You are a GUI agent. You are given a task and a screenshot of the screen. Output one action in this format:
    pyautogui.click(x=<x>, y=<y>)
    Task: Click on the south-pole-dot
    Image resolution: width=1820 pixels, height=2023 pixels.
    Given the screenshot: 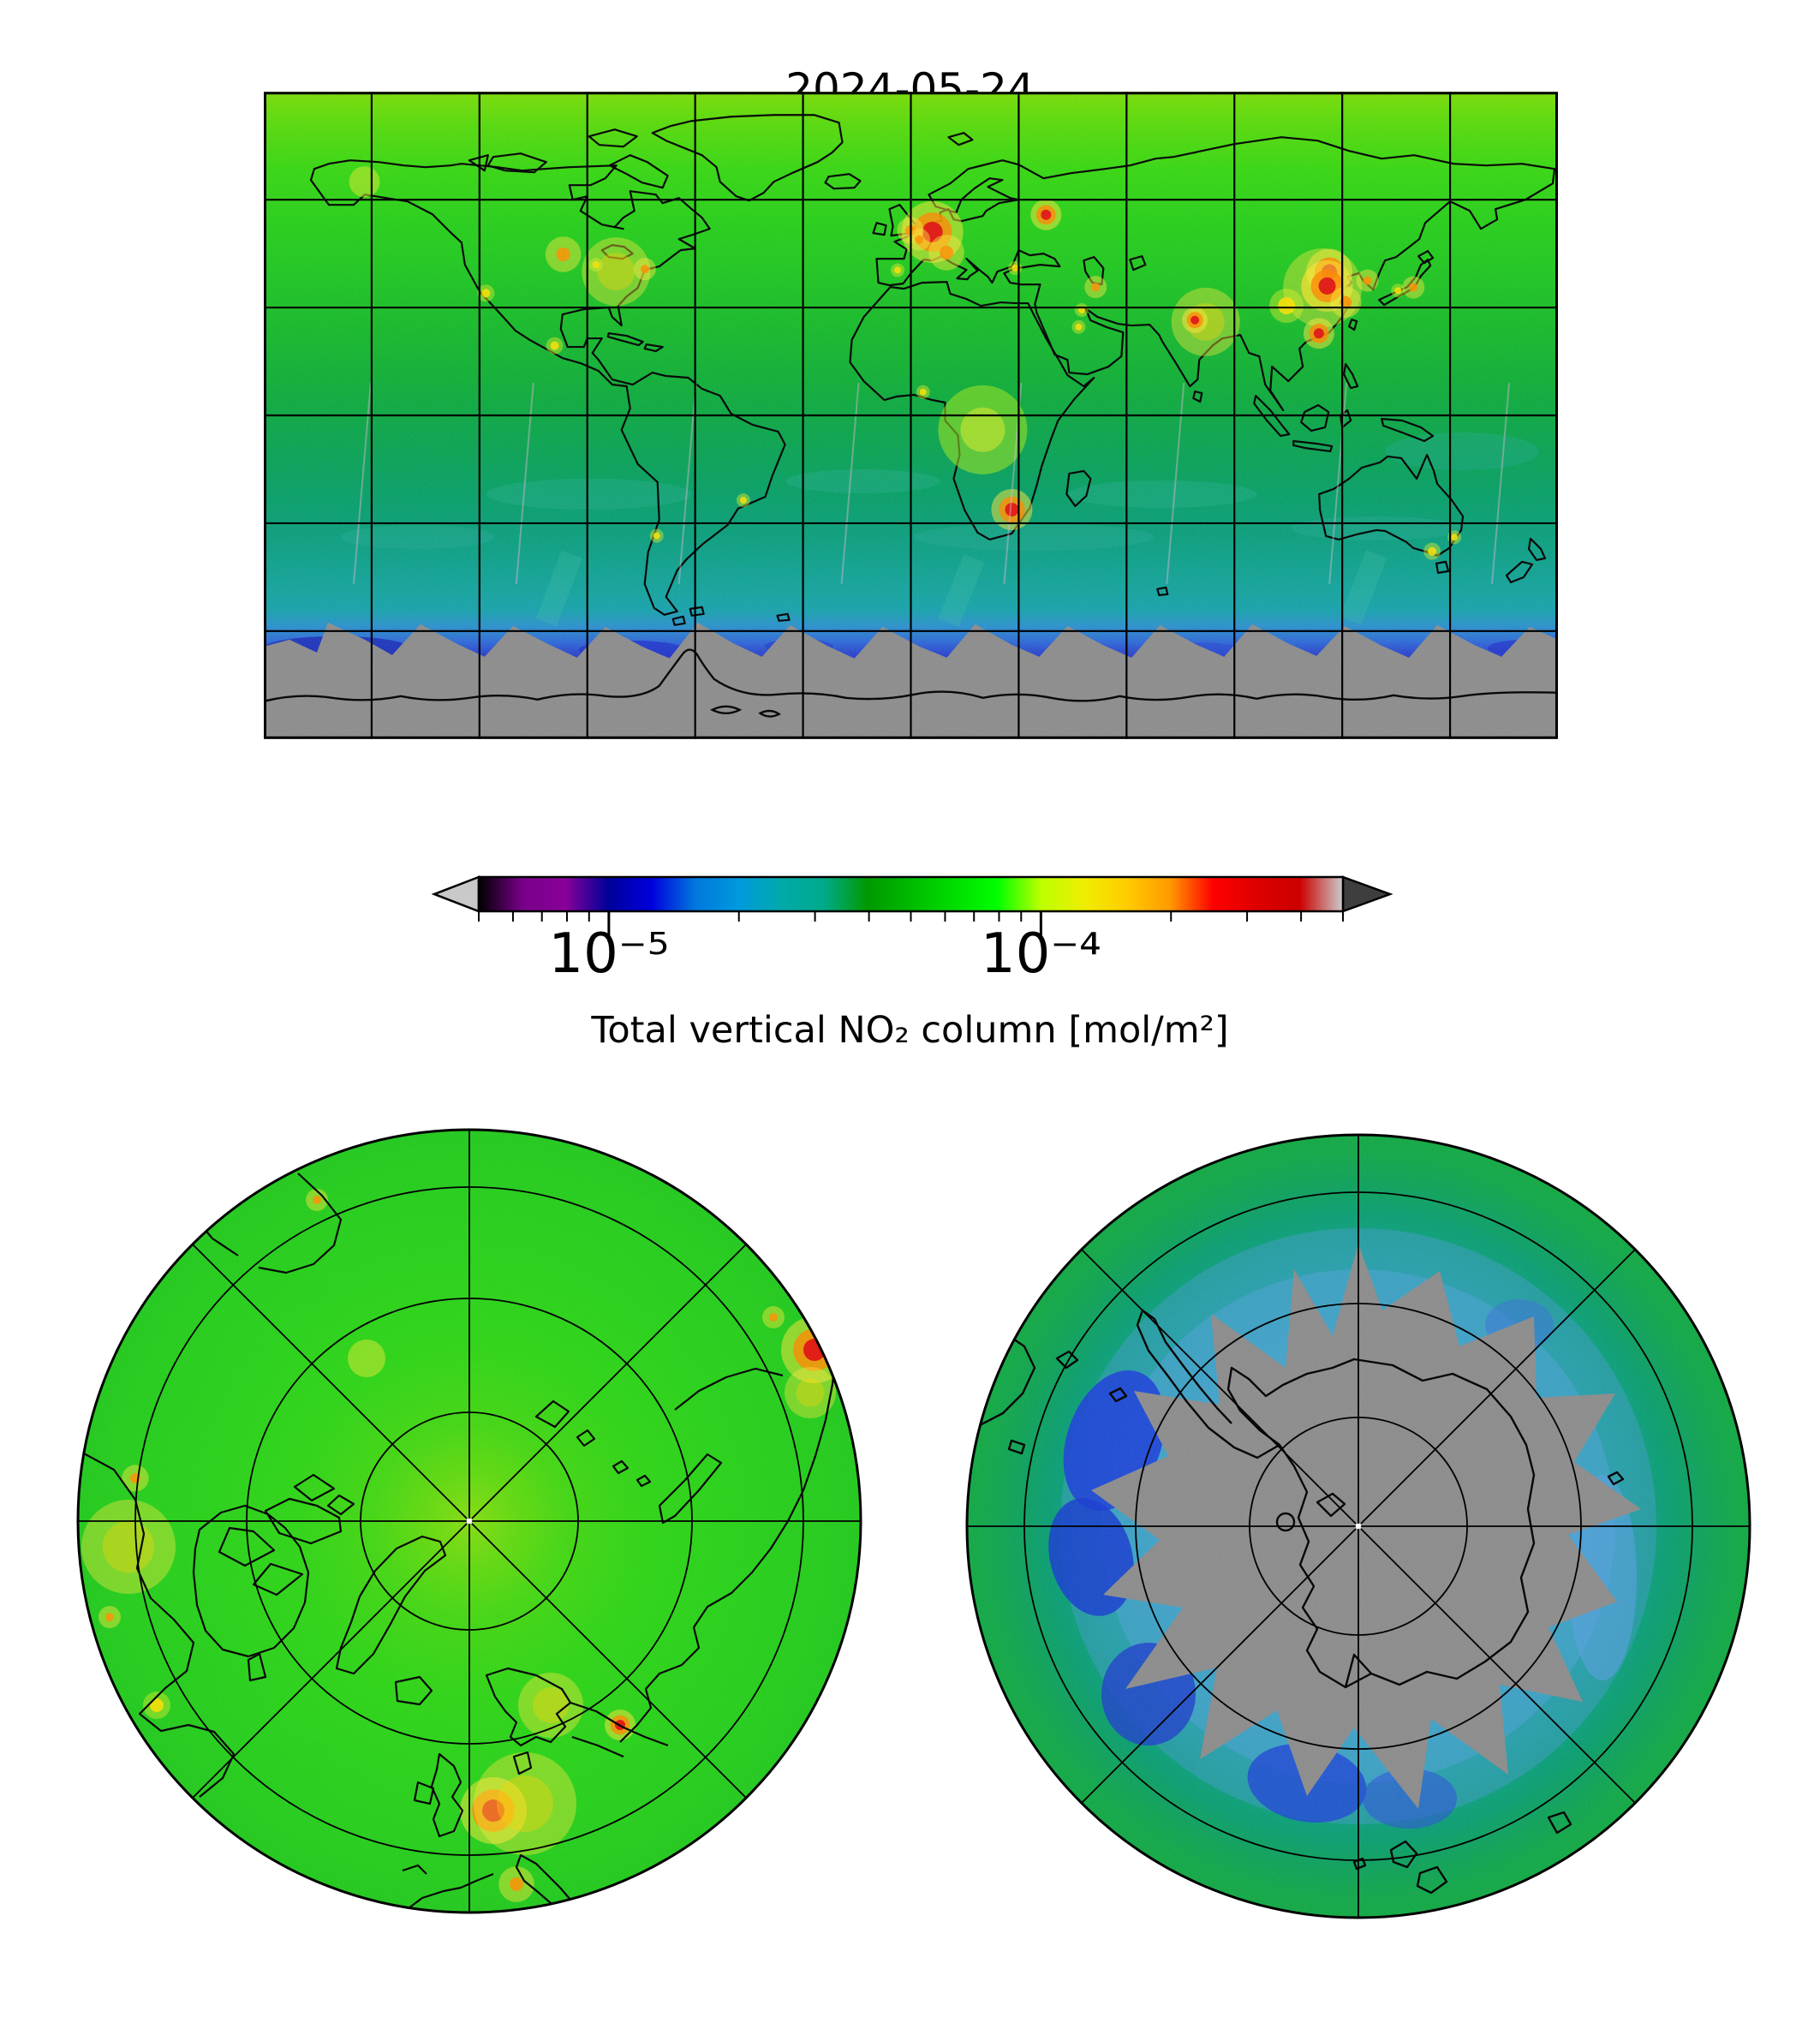 What is the action you would take?
    pyautogui.click(x=1358, y=1526)
    